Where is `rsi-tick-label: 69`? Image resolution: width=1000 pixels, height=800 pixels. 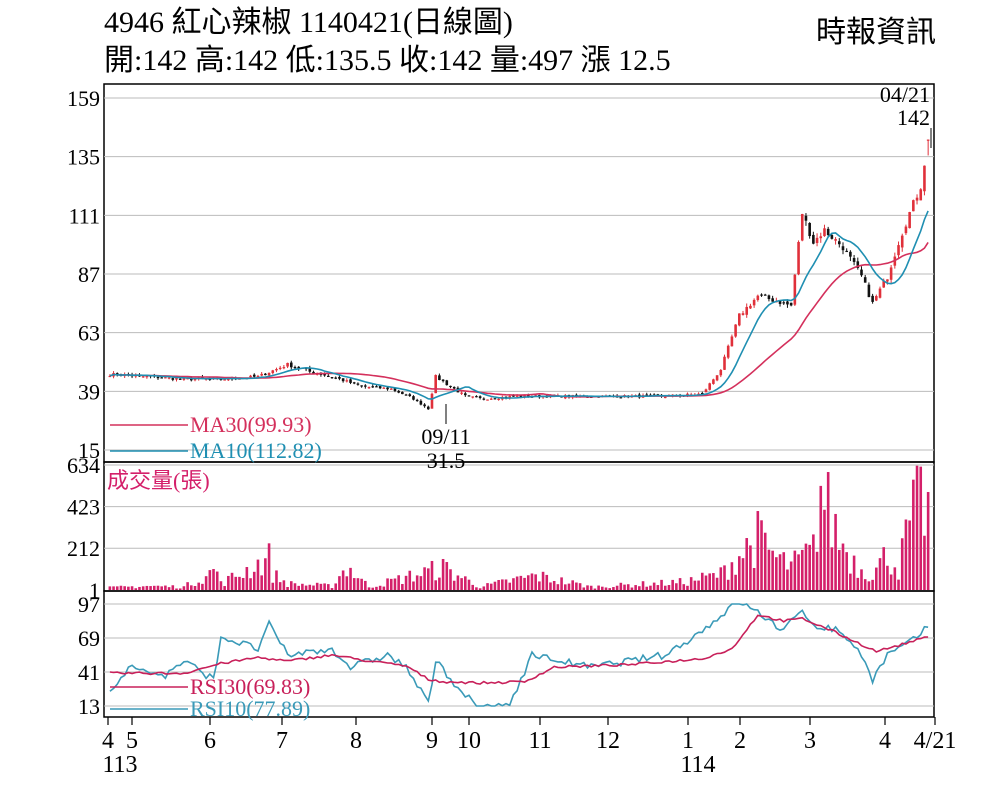
rsi-tick-label: 69 is located at coordinates (89, 638).